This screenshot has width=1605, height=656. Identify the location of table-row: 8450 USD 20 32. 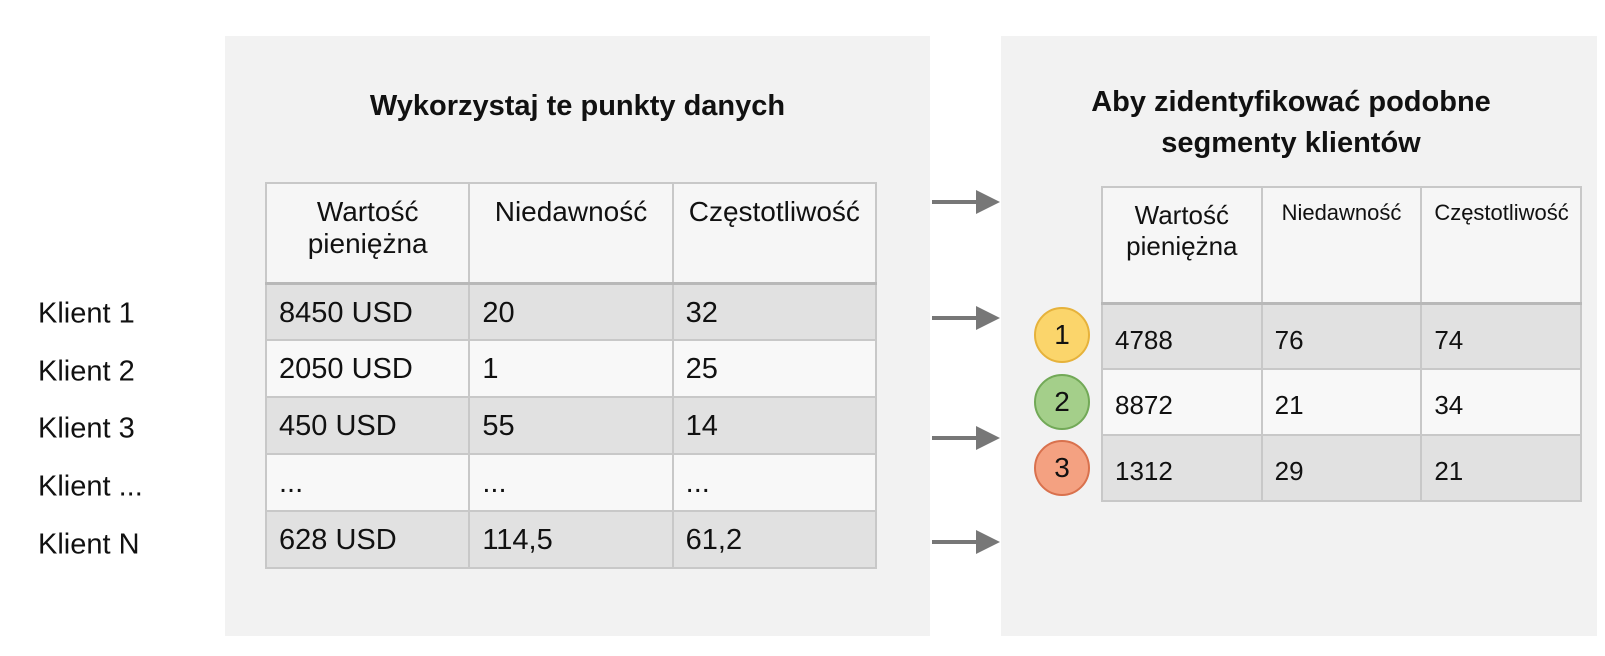
(571, 311).